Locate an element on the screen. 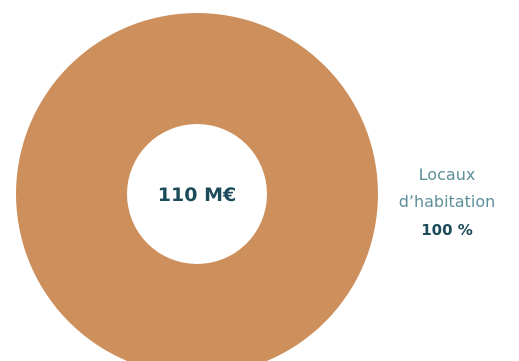 The height and width of the screenshot is (361, 519). slice-percent-label: 100 % is located at coordinates (447, 230).